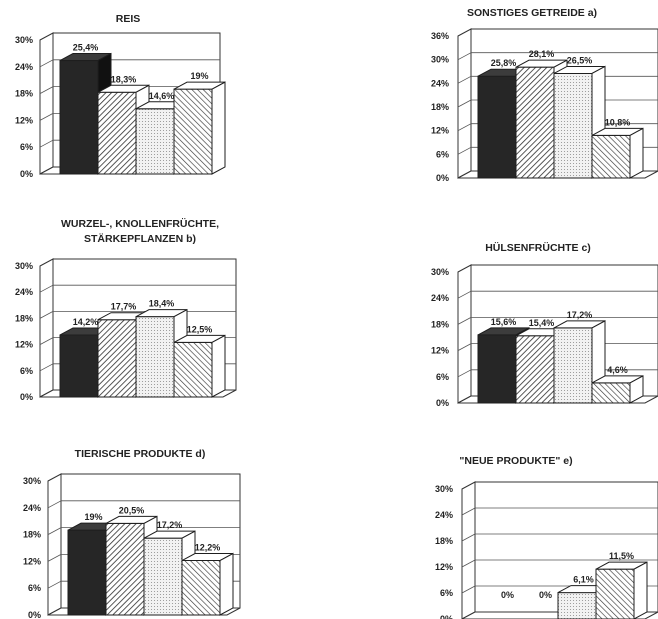 This screenshot has width=658, height=619. What do you see at coordinates (440, 36) in the screenshot?
I see `y-tick-label: 36%` at bounding box center [440, 36].